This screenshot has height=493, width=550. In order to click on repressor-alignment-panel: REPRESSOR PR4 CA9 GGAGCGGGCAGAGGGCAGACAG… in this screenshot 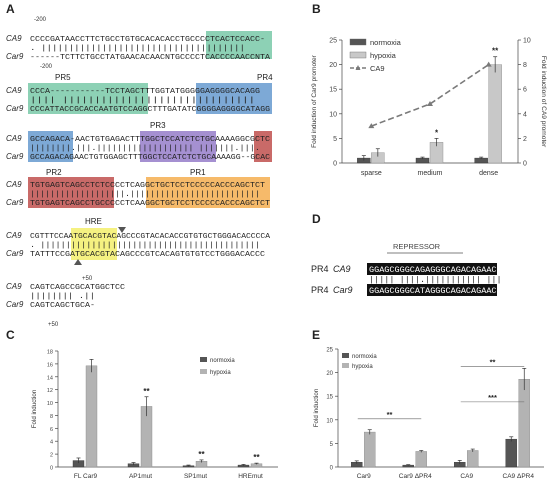, I will do `click(406, 269)`.